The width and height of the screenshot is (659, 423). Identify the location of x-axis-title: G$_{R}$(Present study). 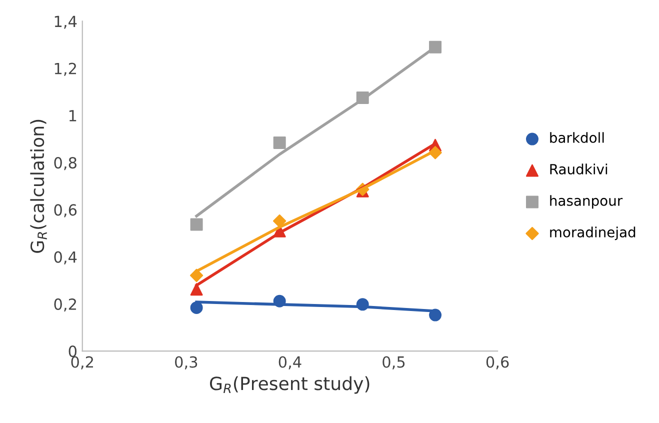
(290, 385).